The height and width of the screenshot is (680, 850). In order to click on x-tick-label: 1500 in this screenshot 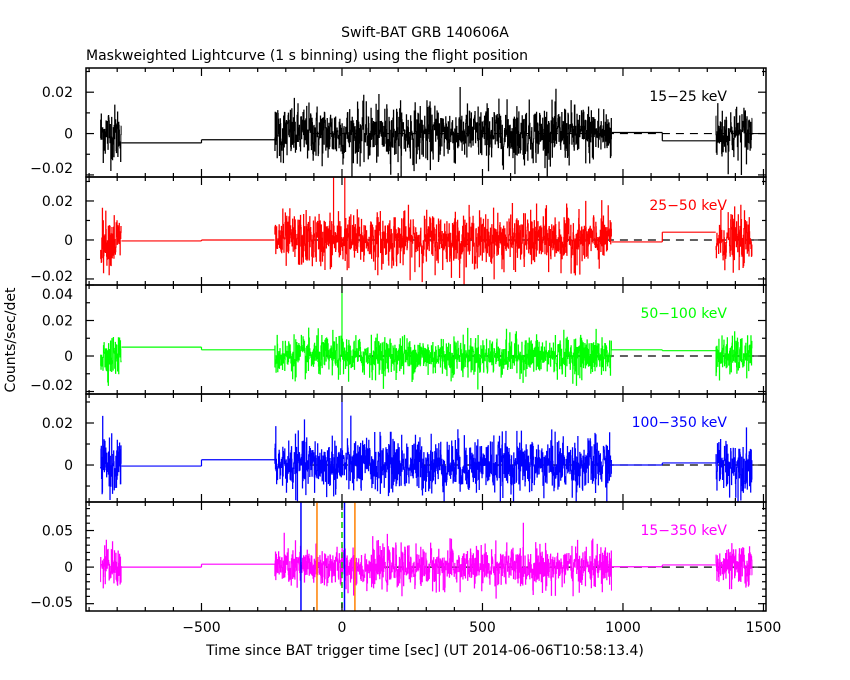, I will do `click(764, 628)`.